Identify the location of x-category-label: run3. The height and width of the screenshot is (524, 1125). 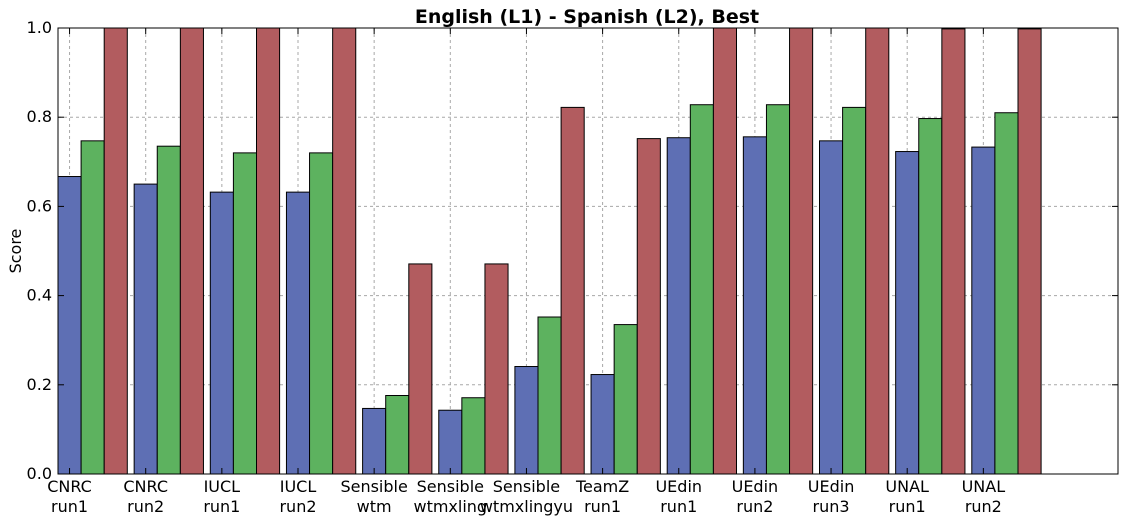
(831, 506).